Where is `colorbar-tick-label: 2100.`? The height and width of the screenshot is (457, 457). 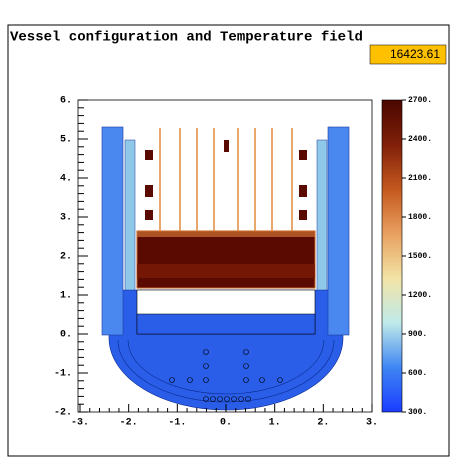
colorbar-tick-label: 2100. is located at coordinates (420, 178).